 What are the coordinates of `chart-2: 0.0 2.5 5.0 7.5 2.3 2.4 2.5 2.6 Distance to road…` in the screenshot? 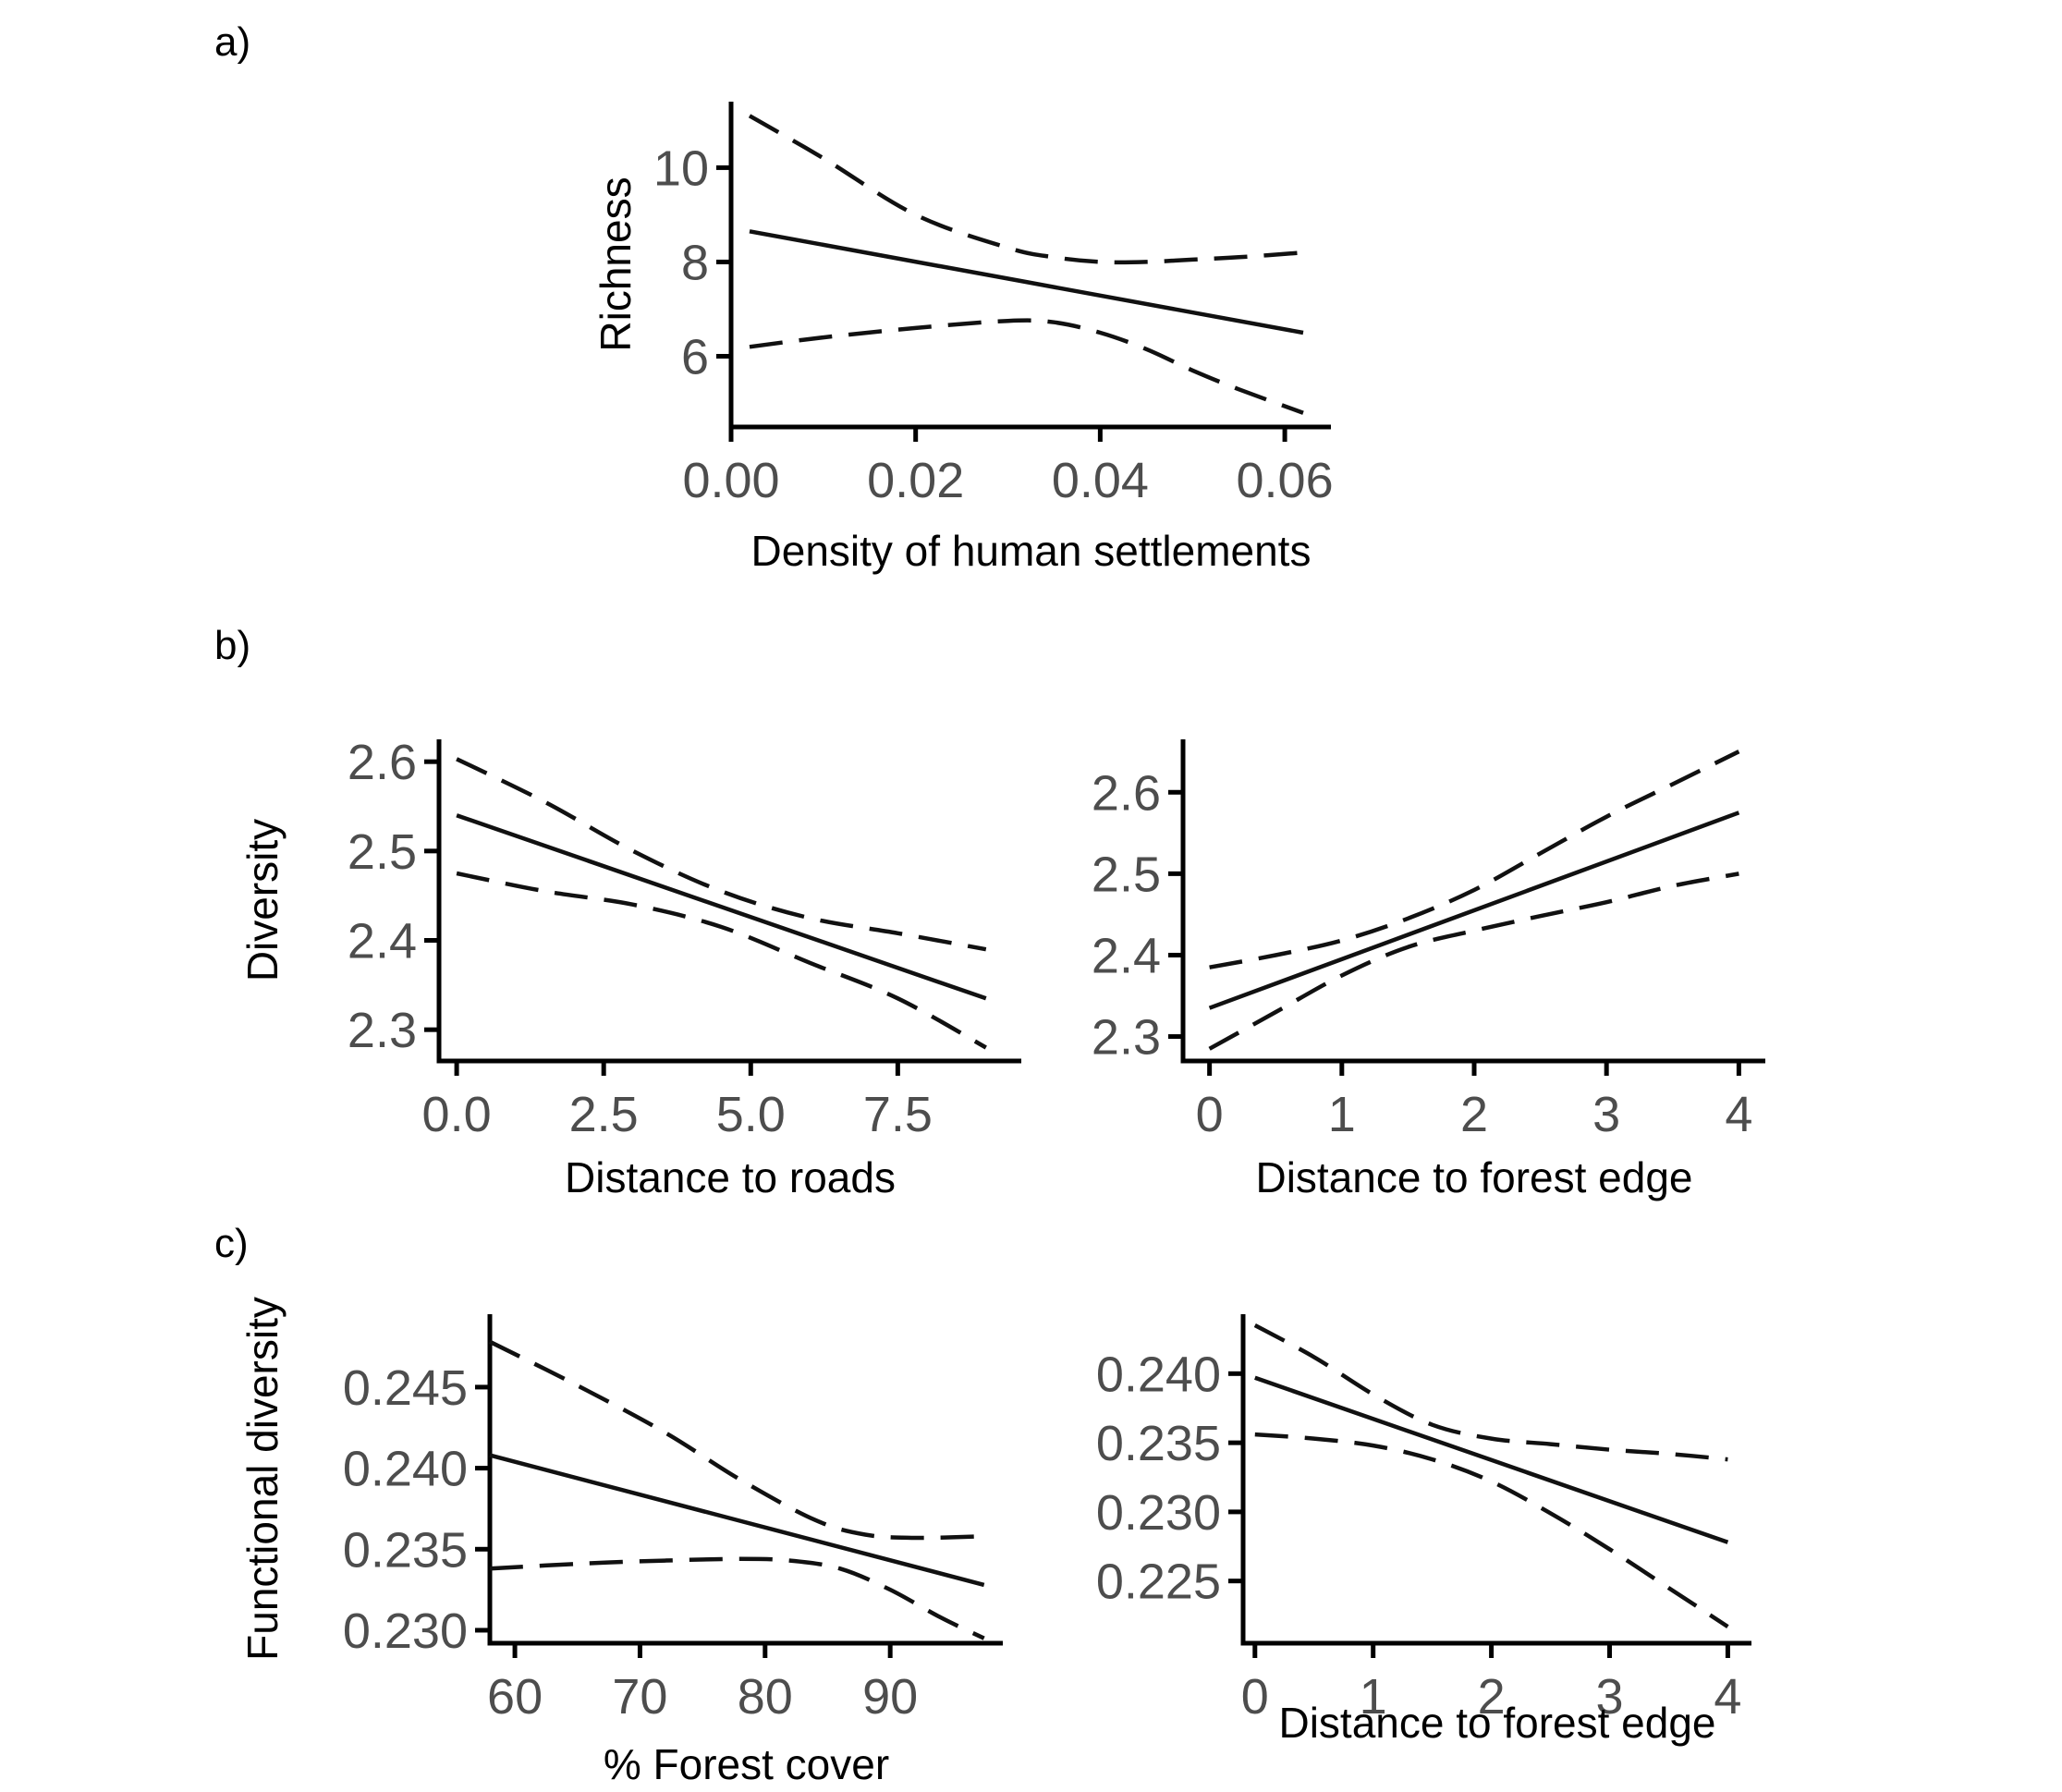 It's located at (629, 968).